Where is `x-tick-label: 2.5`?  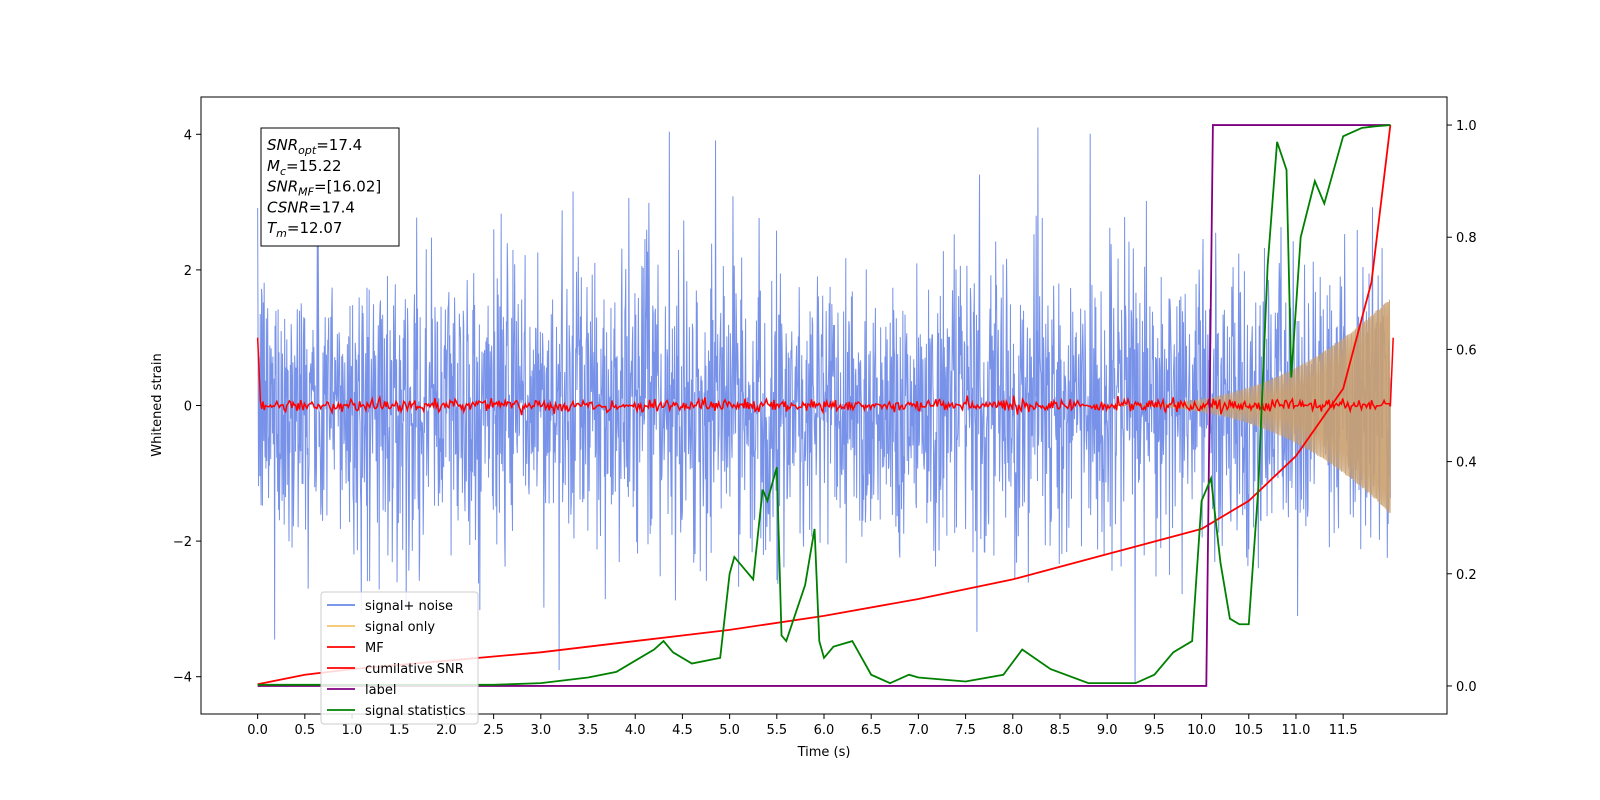 x-tick-label: 2.5 is located at coordinates (493, 730).